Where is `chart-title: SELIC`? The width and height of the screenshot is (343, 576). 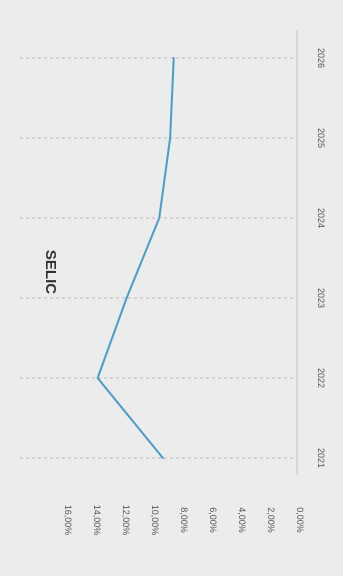 chart-title: SELIC is located at coordinates (50, 272).